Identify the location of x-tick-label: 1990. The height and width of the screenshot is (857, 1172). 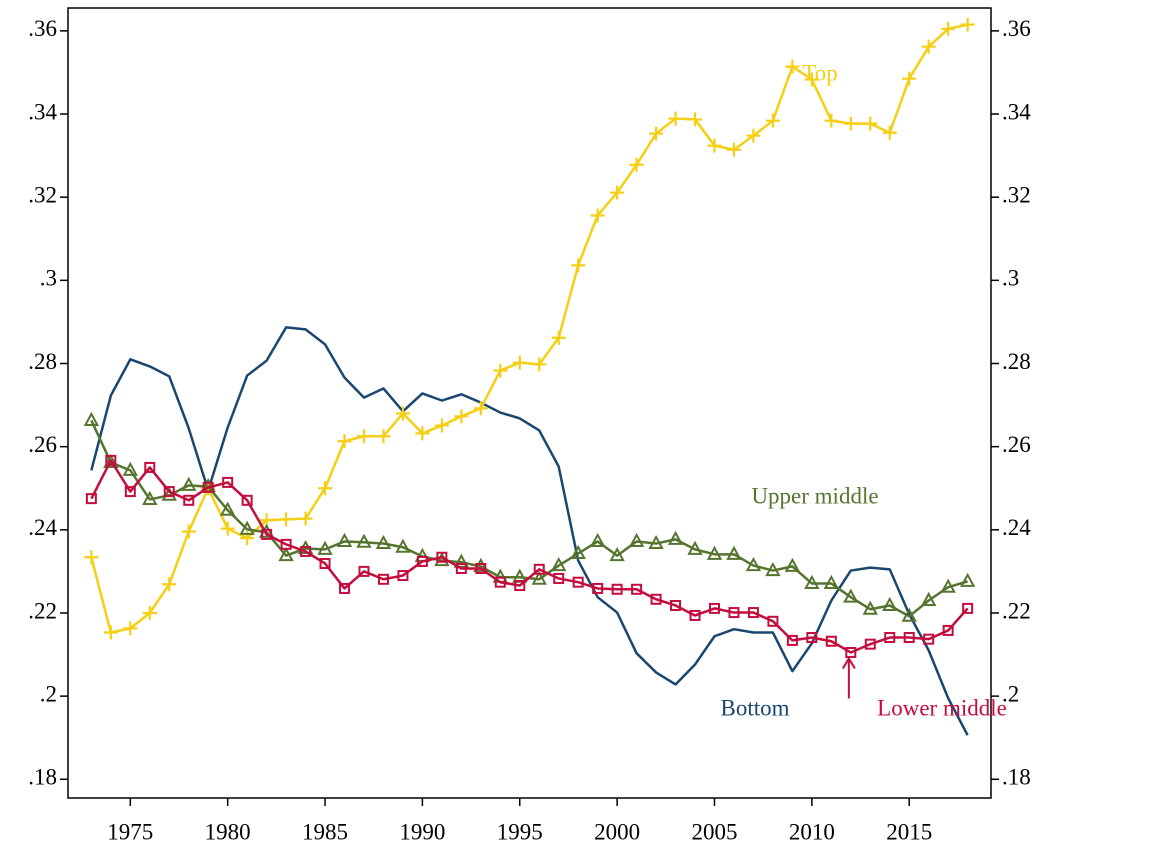
(422, 831).